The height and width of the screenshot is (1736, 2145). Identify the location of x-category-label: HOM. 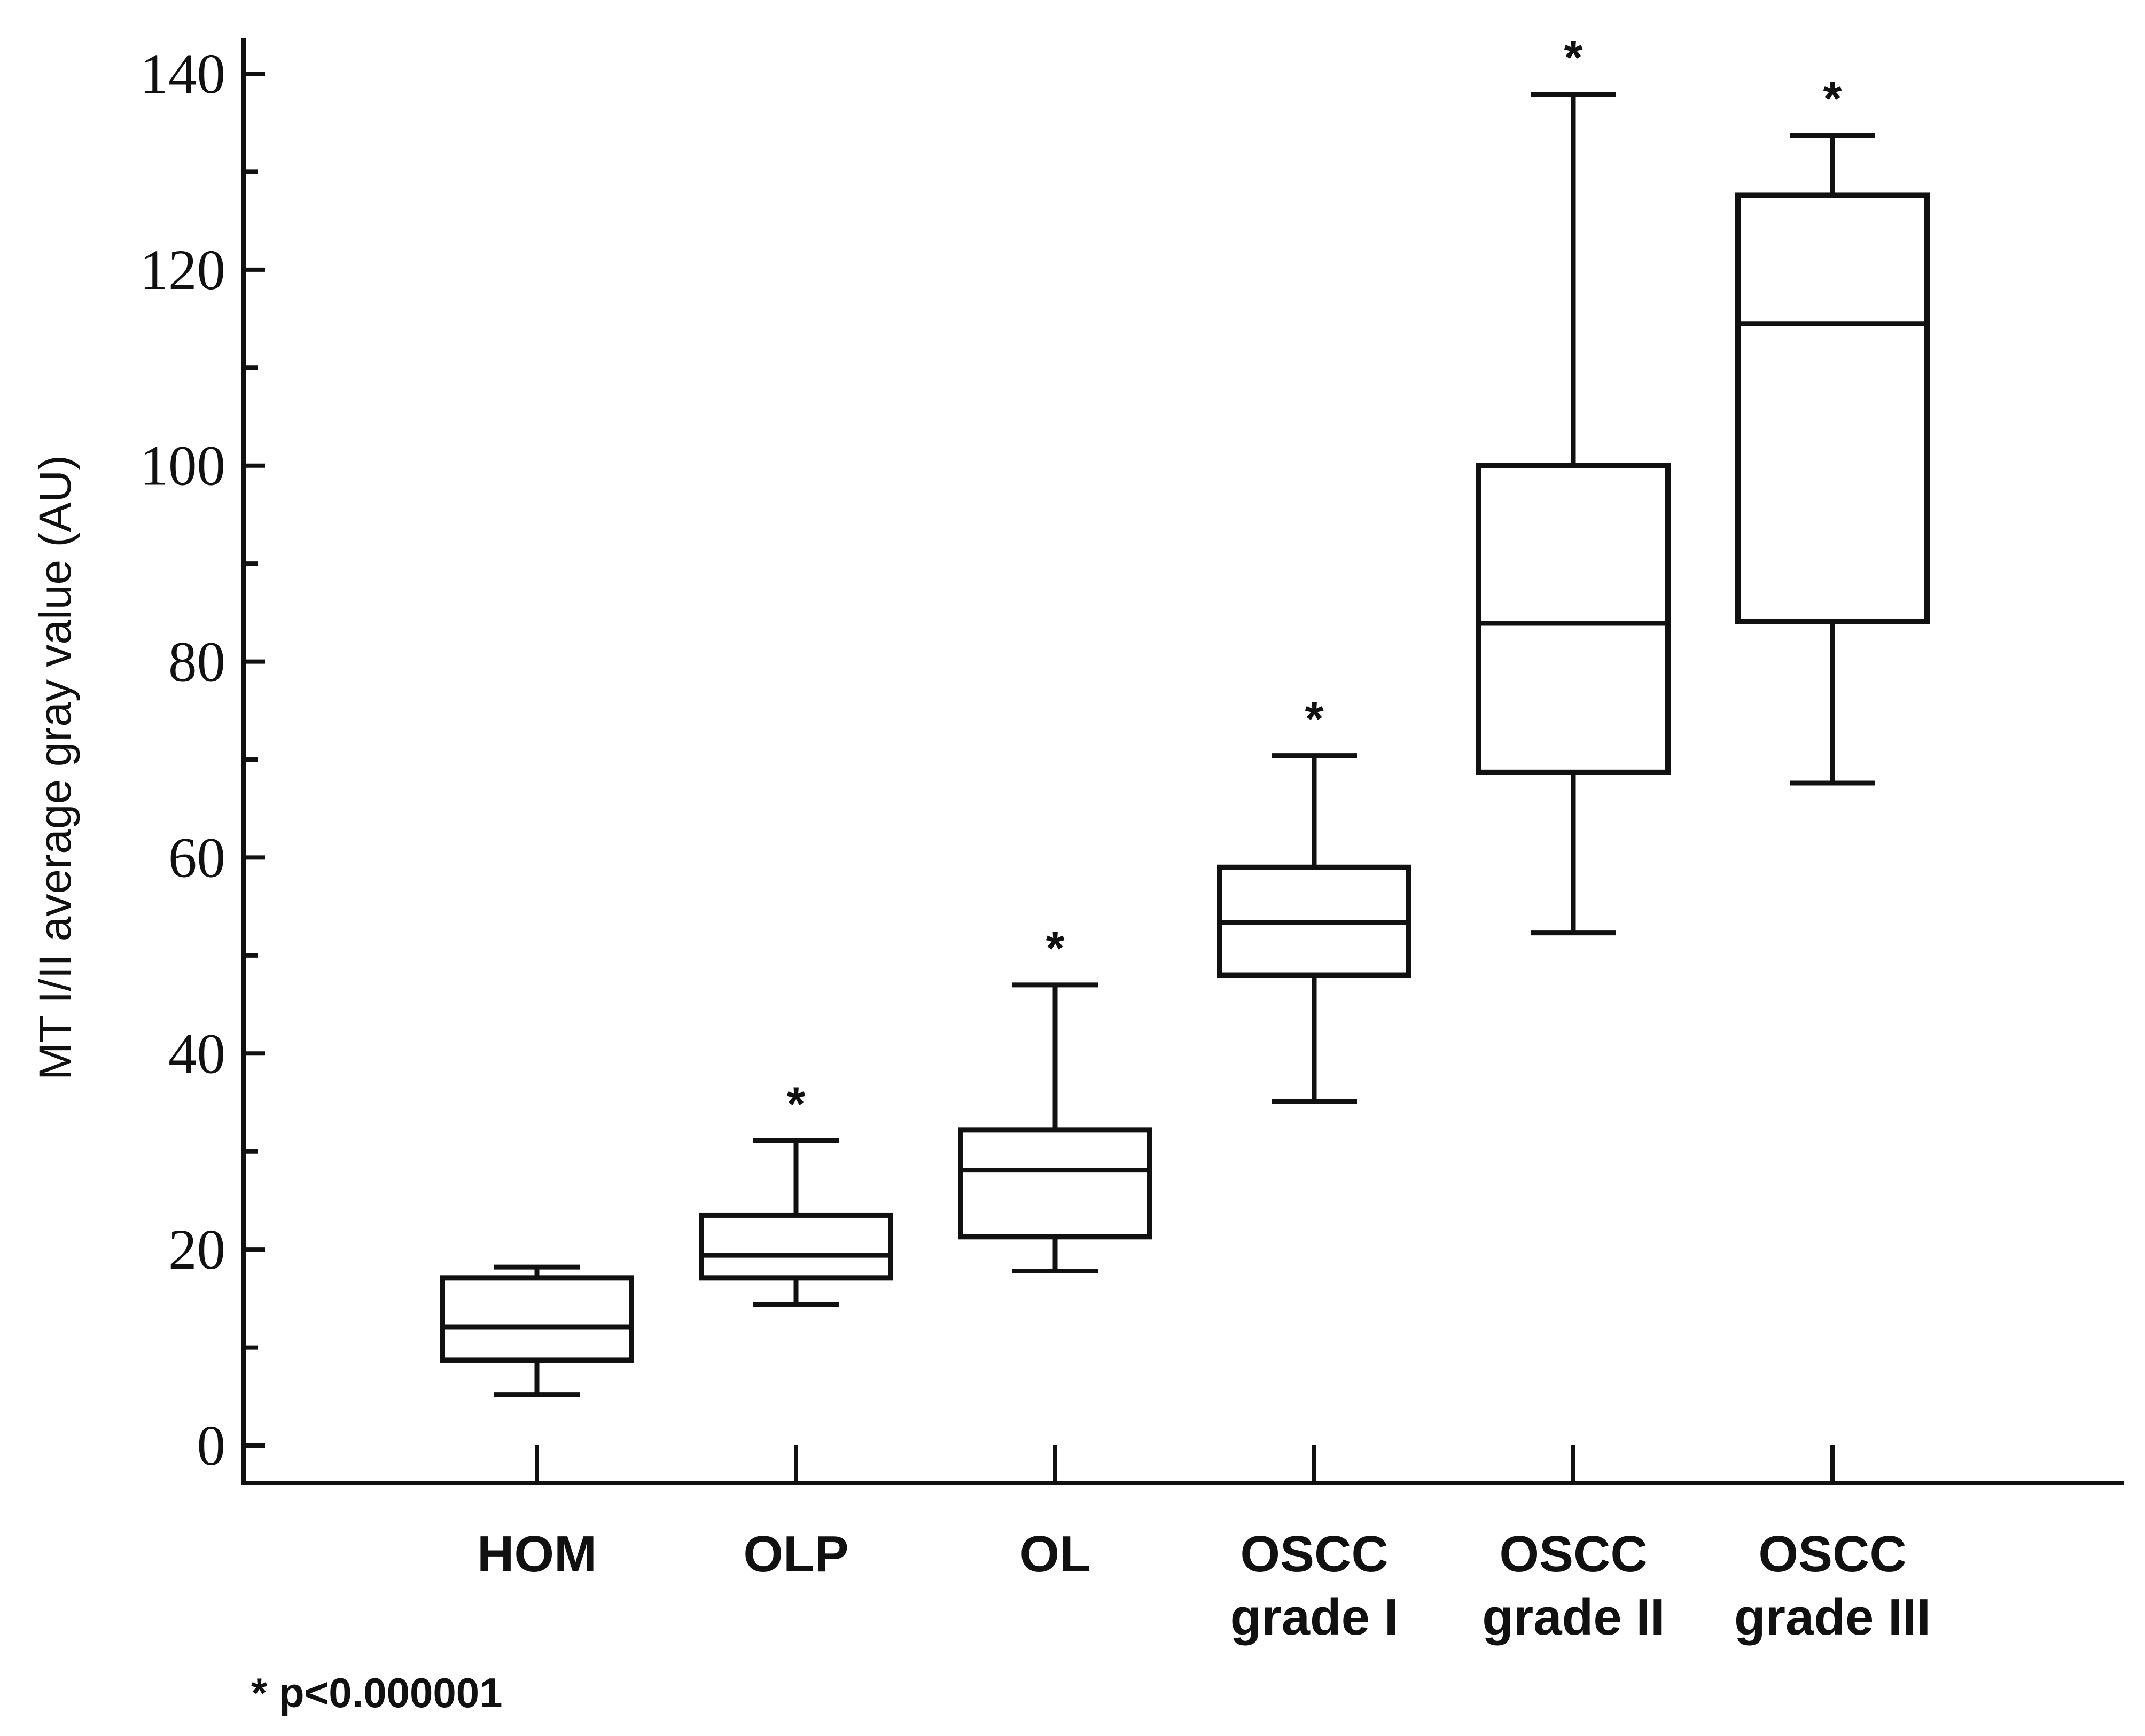
(537, 1555).